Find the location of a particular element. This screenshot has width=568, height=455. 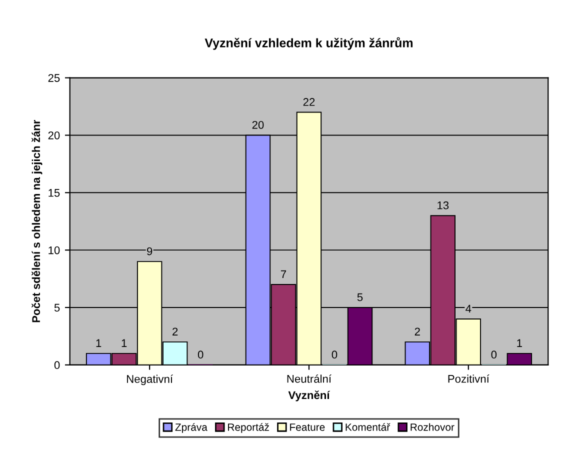

x-tick-label: Negativní is located at coordinates (150, 380).